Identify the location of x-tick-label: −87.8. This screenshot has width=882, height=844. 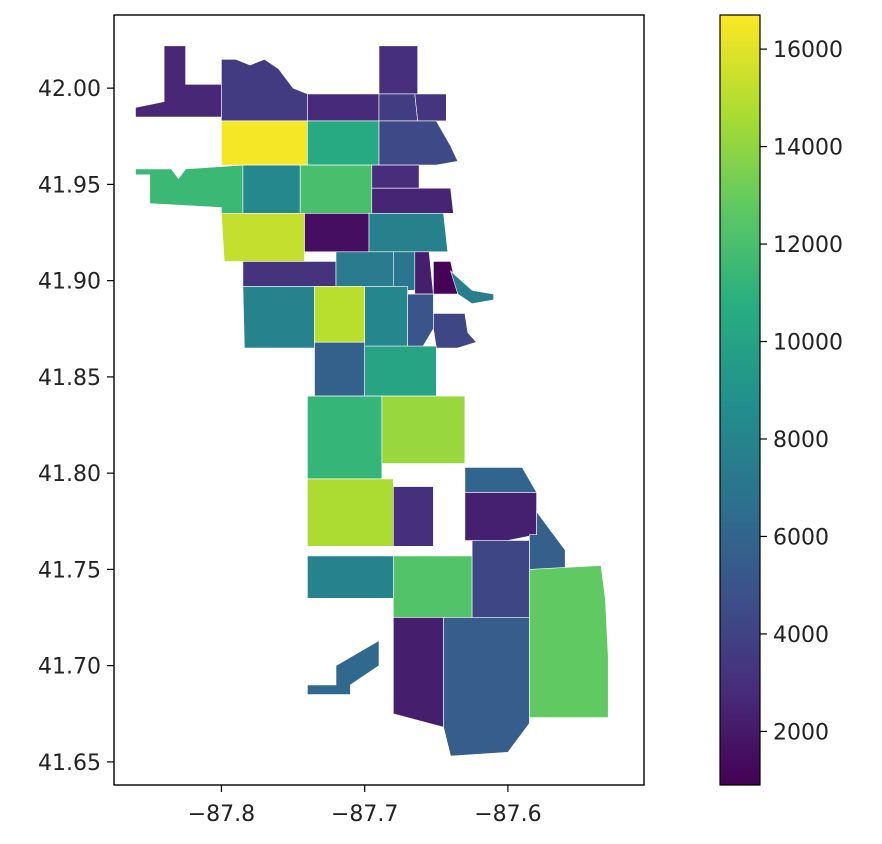
(221, 814).